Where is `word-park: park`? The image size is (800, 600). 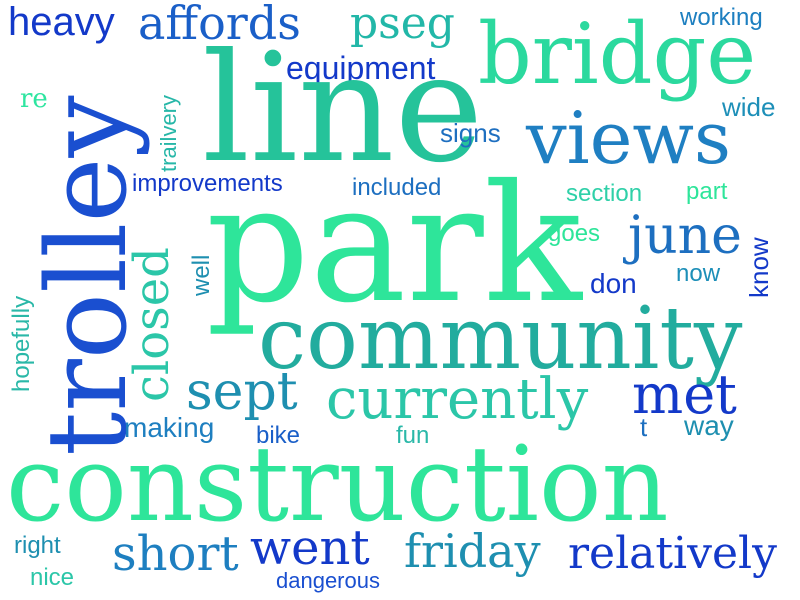 word-park: park is located at coordinates (394, 245).